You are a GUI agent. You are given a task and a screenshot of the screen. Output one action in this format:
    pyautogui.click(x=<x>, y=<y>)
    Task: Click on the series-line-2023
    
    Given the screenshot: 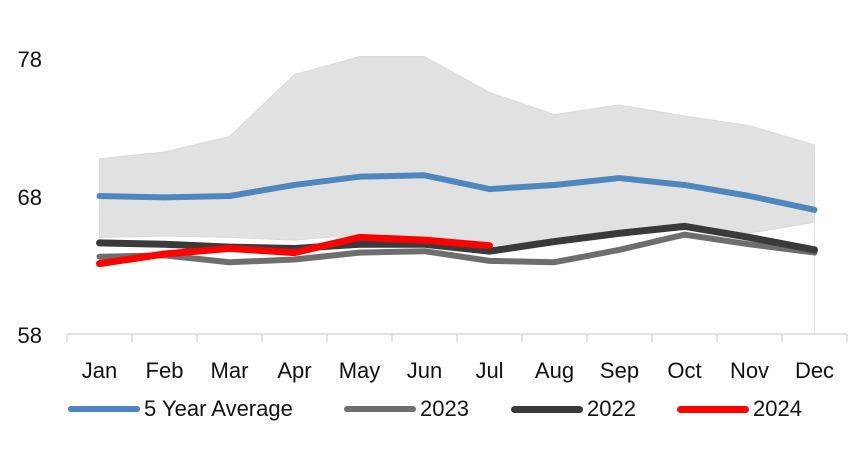 What is the action you would take?
    pyautogui.click(x=457, y=248)
    